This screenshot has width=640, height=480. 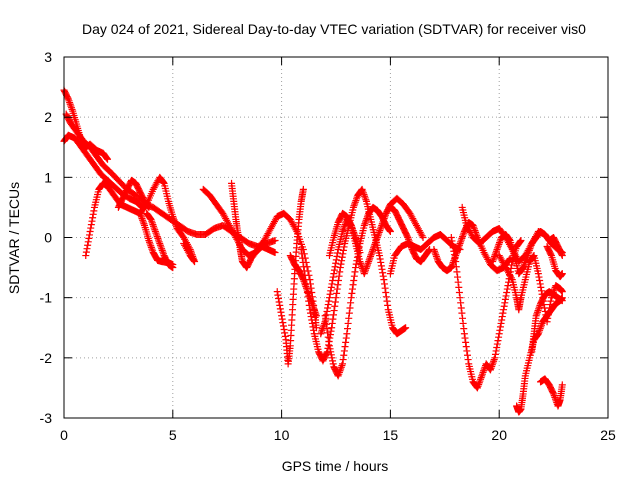 I want to click on y-tick-label: -2, so click(x=46, y=358).